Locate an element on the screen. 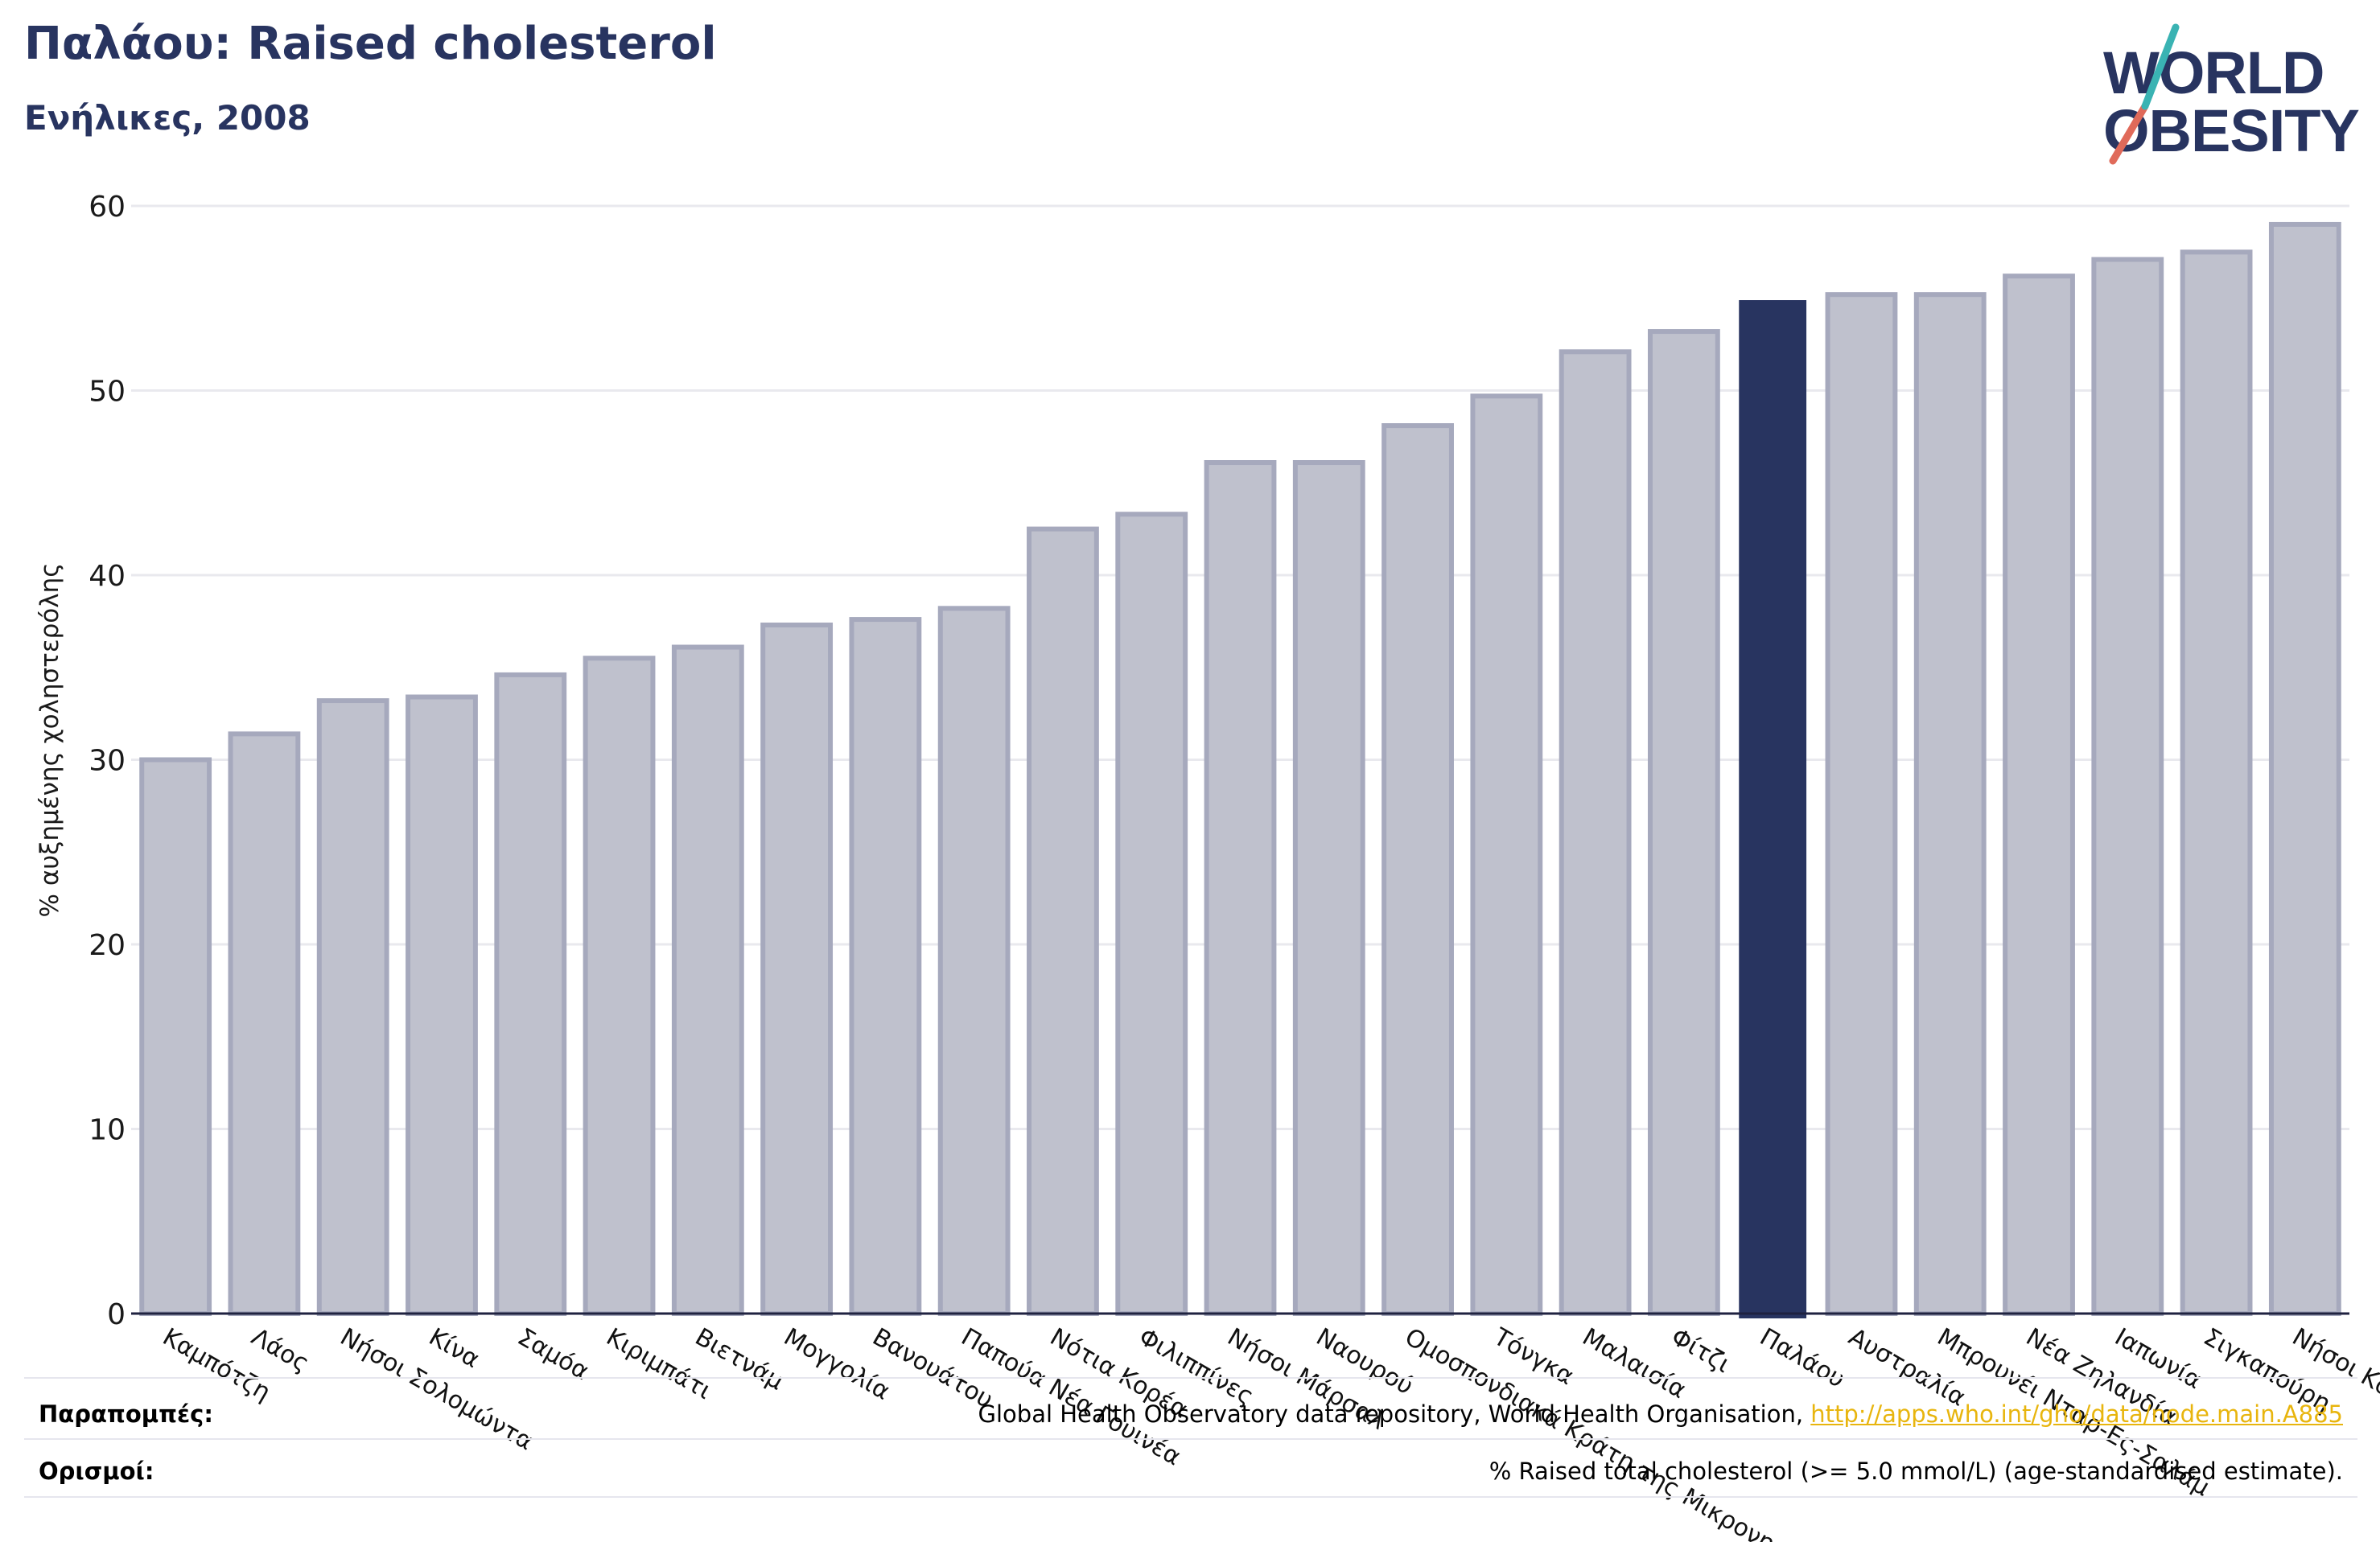 Image resolution: width=2380 pixels, height=1542 pixels. world-obesity-logo: WORLD OBESITY is located at coordinates (2231, 94).